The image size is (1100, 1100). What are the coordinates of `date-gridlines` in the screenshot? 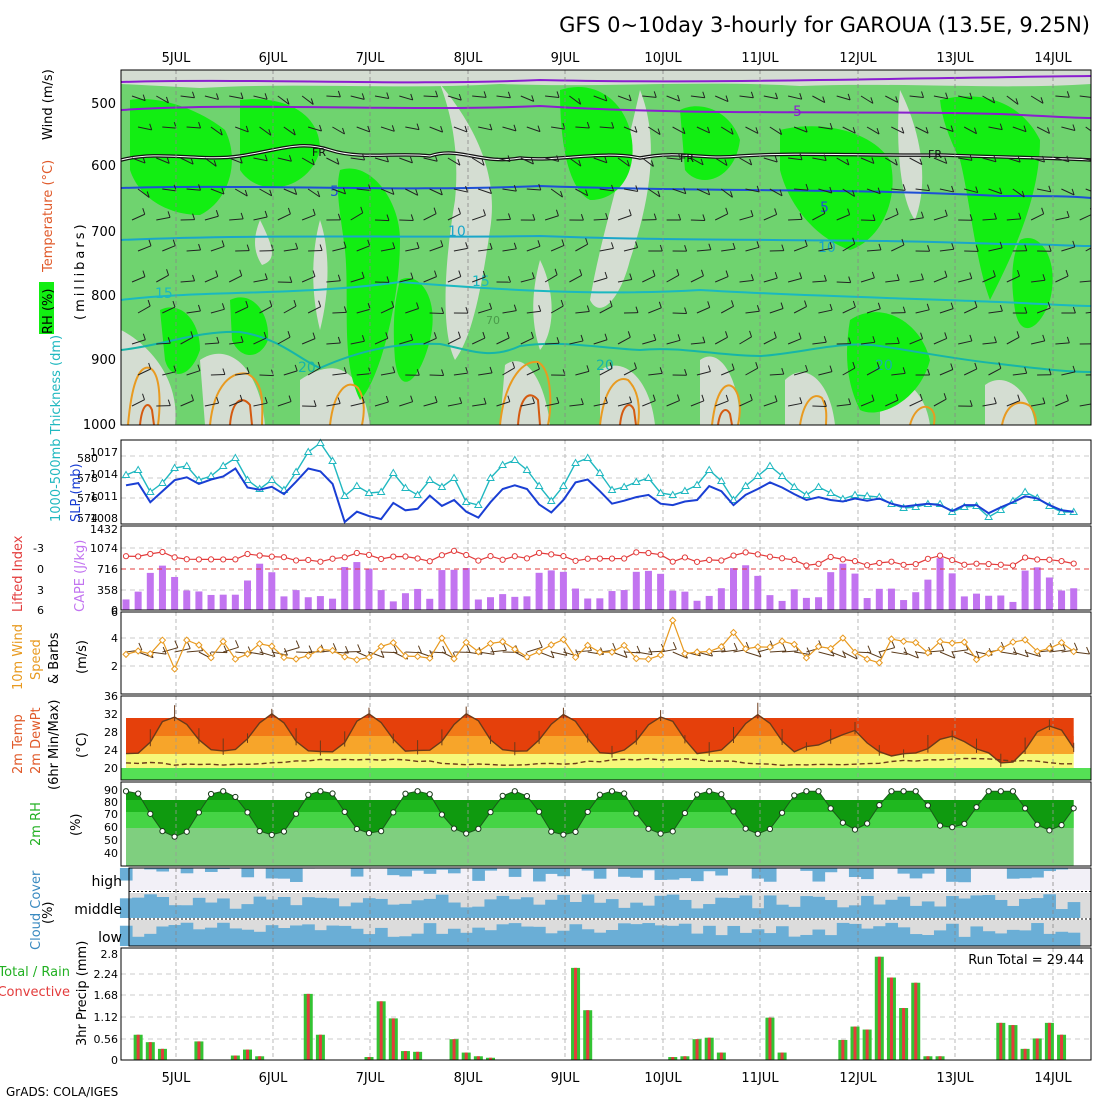 It's located at (614, 907).